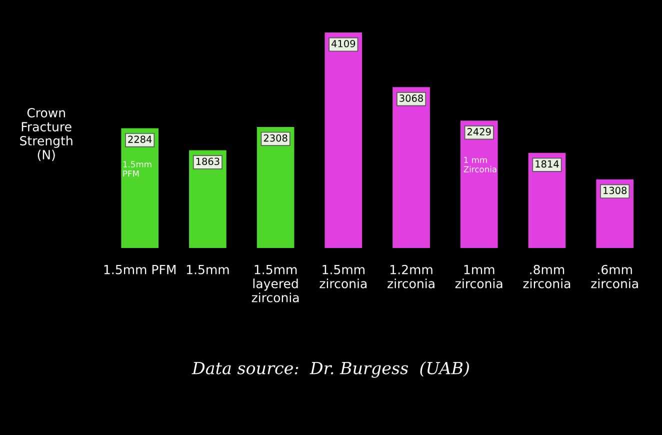 This screenshot has height=435, width=662. What do you see at coordinates (46, 134) in the screenshot?
I see `y-axis-title: Crown Fracture Strength (N)` at bounding box center [46, 134].